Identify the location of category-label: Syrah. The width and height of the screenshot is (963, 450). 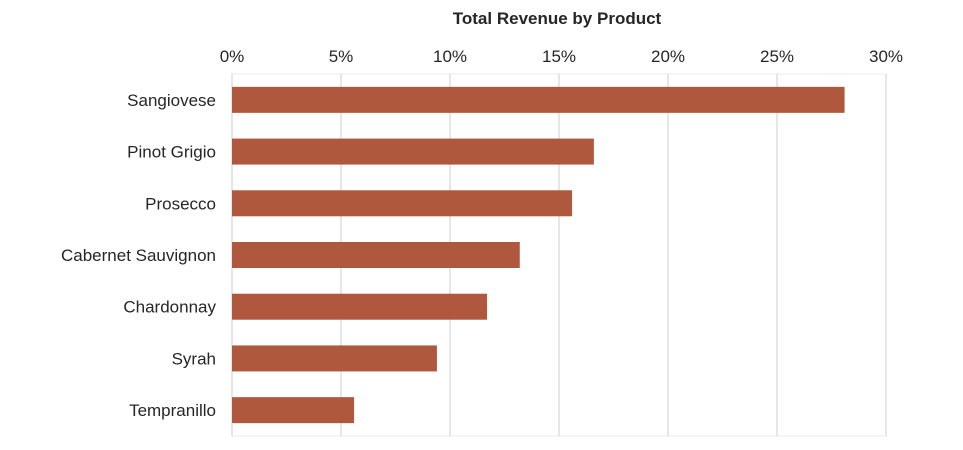
(194, 358).